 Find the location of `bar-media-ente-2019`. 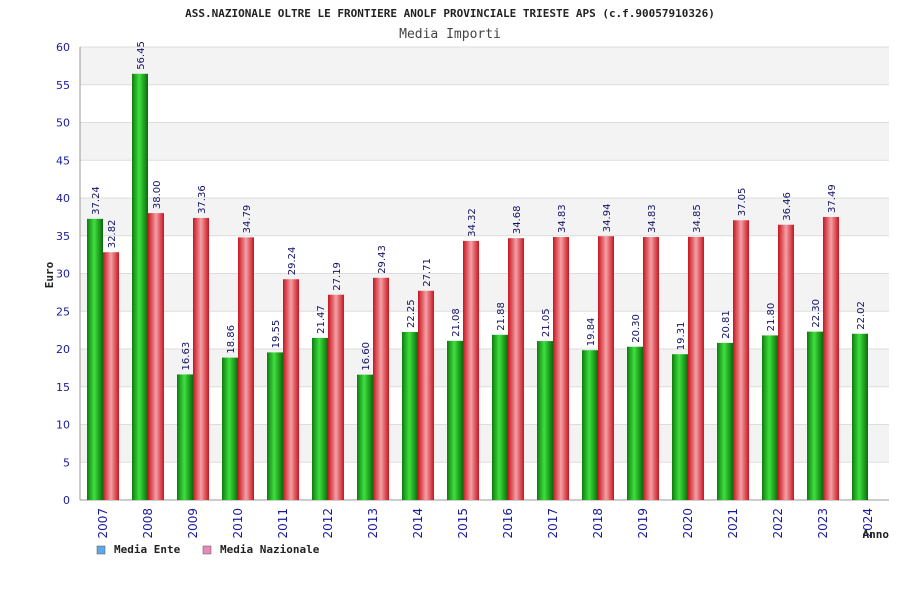

bar-media-ente-2019 is located at coordinates (635, 423).